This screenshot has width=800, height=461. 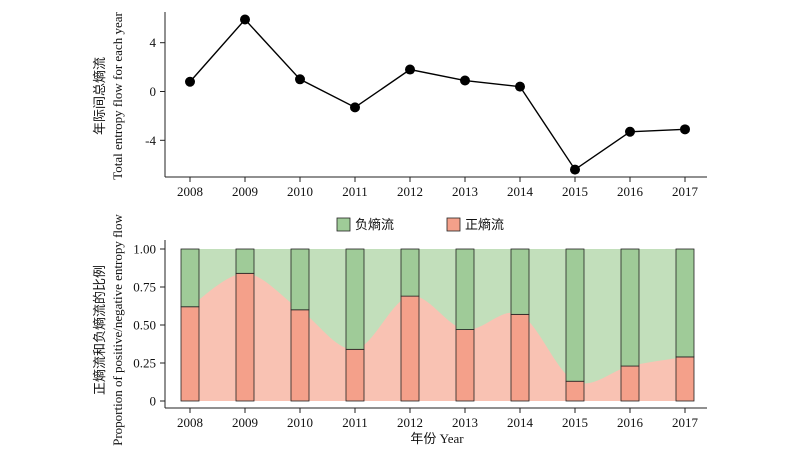 What do you see at coordinates (343, 224) in the screenshot?
I see `legend-swatch-negative` at bounding box center [343, 224].